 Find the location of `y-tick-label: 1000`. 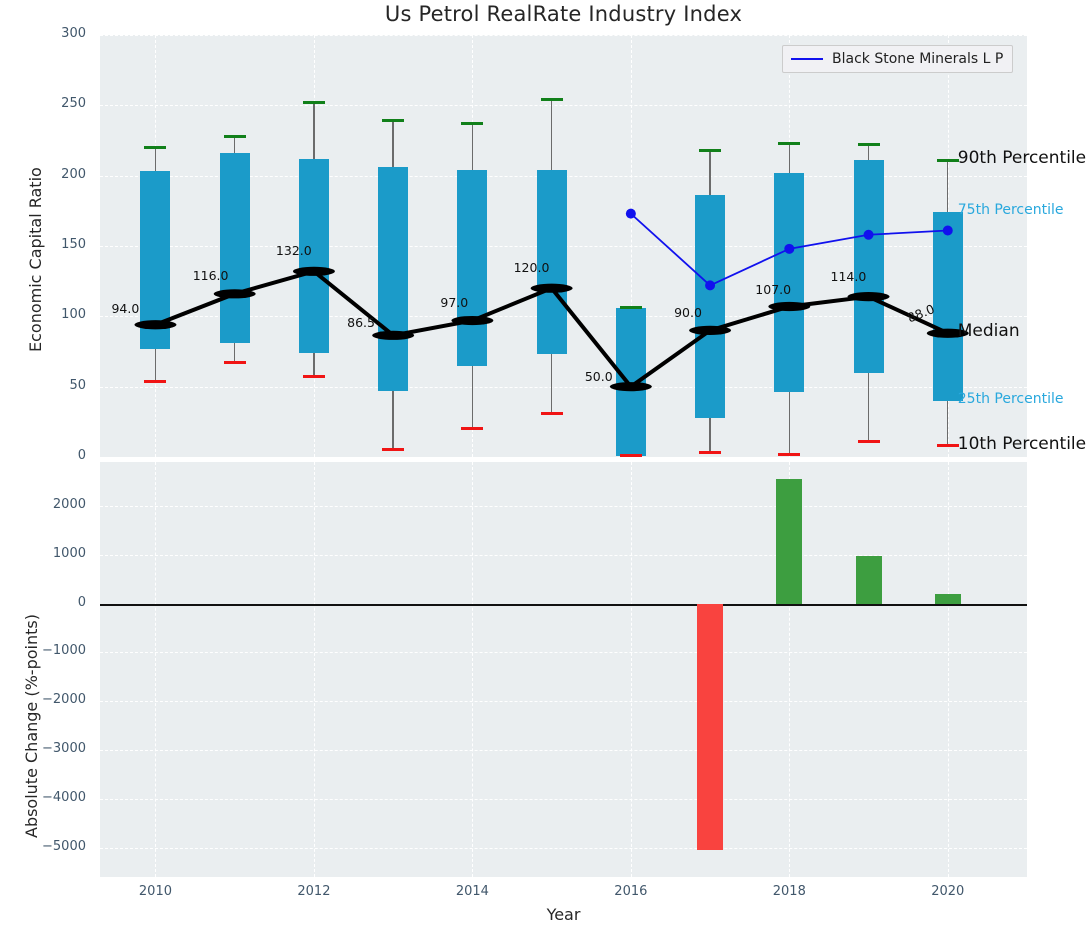

y-tick-label: 1000 is located at coordinates (69, 553).